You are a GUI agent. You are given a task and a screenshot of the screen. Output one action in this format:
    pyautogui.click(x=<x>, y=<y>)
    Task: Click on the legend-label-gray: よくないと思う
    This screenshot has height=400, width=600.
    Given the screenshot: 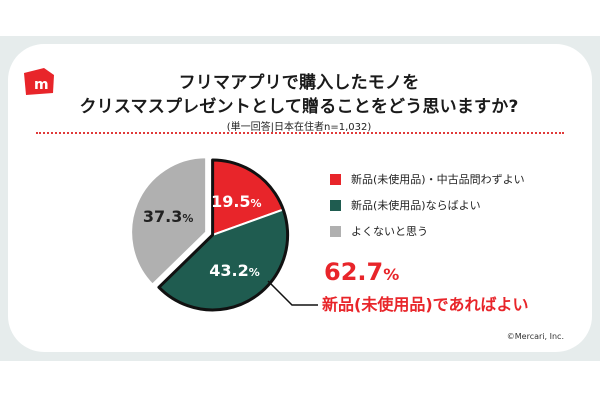 What is the action you would take?
    pyautogui.click(x=389, y=231)
    